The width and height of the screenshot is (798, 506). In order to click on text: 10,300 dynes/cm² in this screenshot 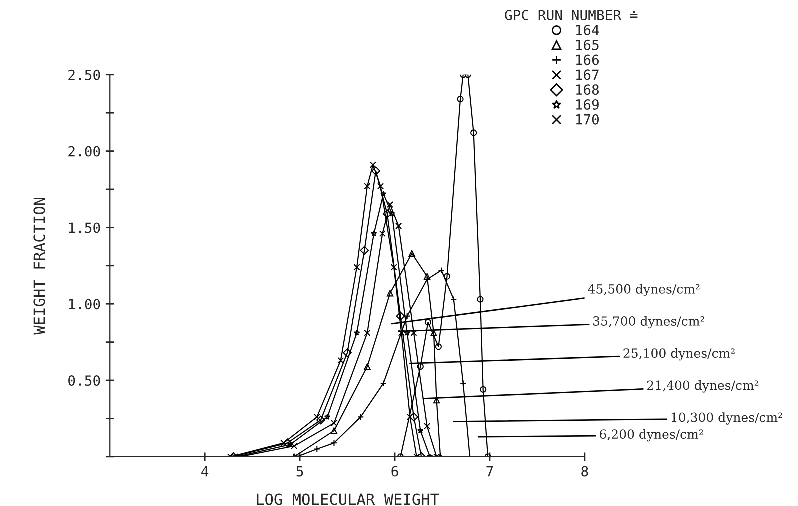, I will do `click(727, 418)`.